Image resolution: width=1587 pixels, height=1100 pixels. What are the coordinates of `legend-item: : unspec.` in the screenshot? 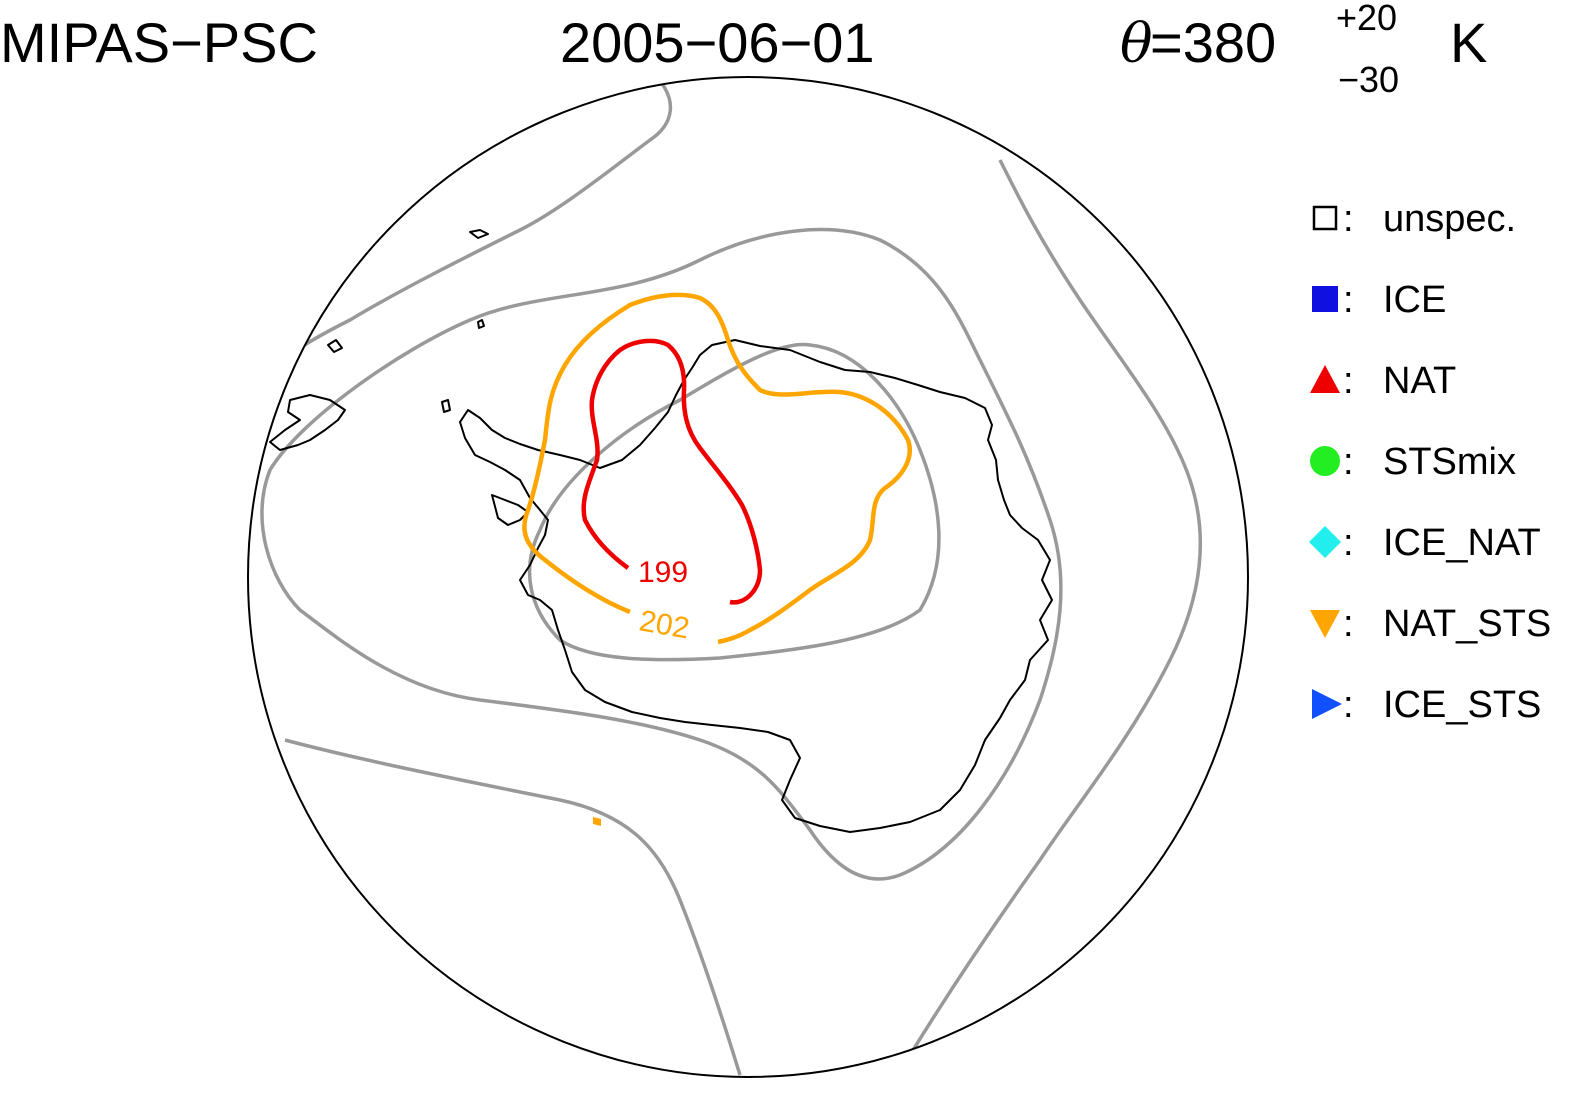 It's located at (1414, 219).